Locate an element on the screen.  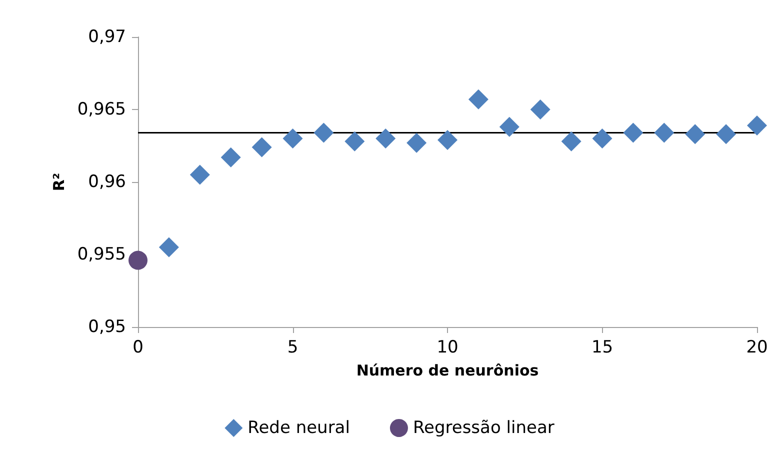
y-tick-label: 0,96 is located at coordinates (107, 182).